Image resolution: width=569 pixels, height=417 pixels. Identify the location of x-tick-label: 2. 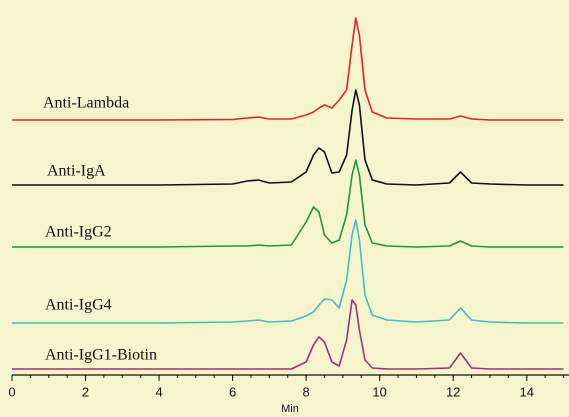
(85, 391).